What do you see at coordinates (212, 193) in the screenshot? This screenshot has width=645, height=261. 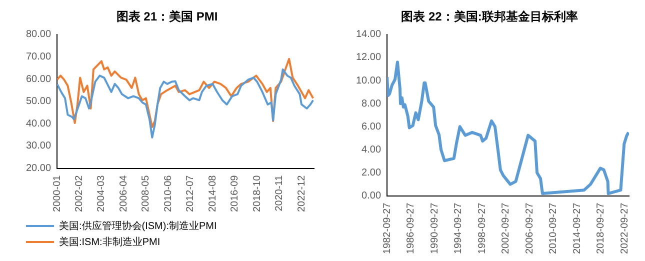 I see `x-tick-label: 2014-08` at bounding box center [212, 193].